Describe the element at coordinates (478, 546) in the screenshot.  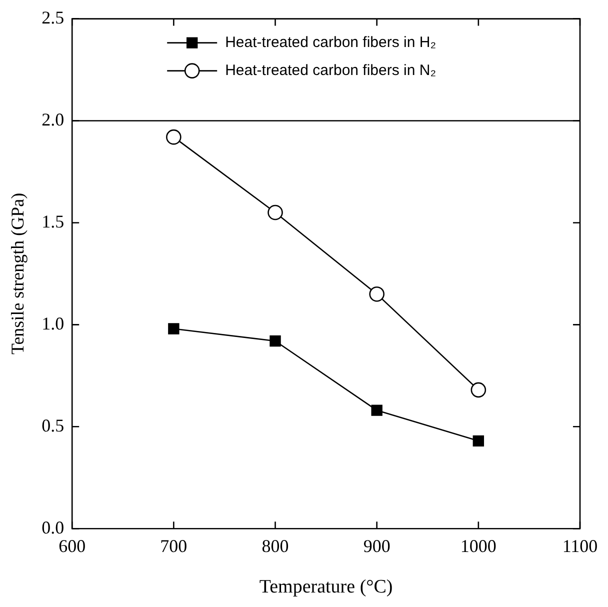
I see `x-tick-label: 1000` at that location.